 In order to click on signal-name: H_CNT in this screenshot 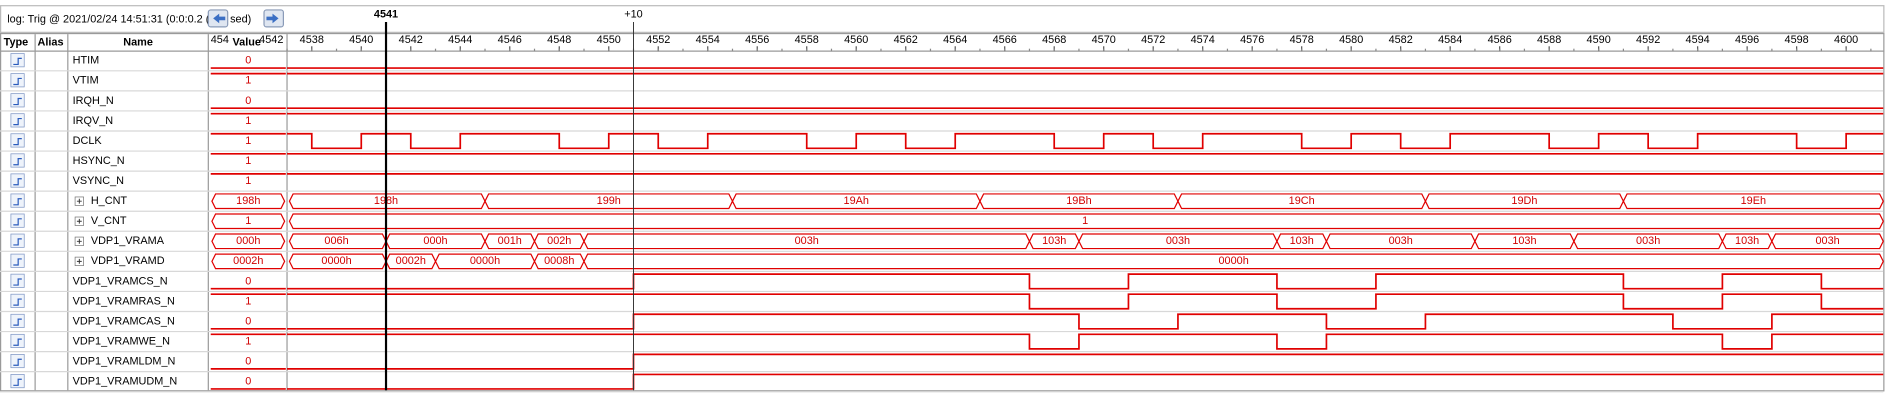, I will do `click(109, 201)`.